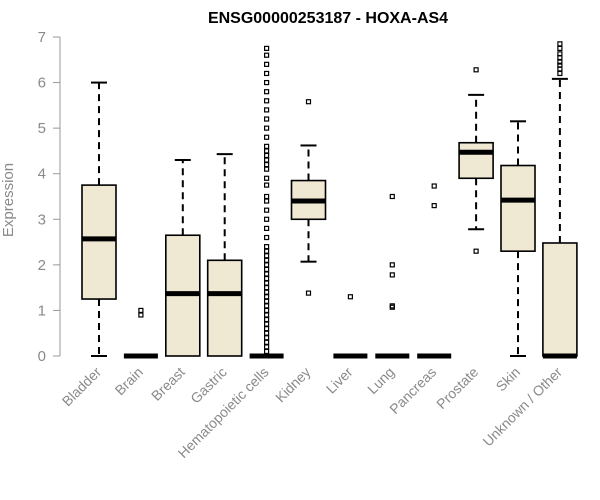  Describe the element at coordinates (8, 200) in the screenshot. I see `y-axis-label: Expression` at that location.